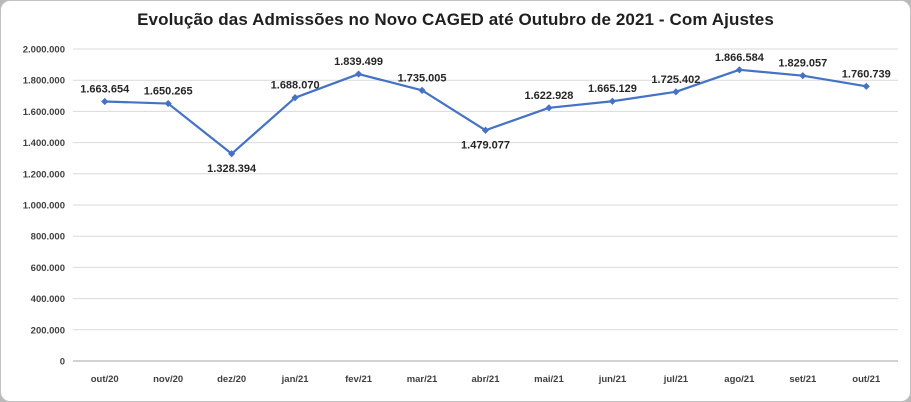 Image resolution: width=911 pixels, height=402 pixels. Describe the element at coordinates (358, 62) in the screenshot. I see `data-point-label: 1.839.499` at that location.